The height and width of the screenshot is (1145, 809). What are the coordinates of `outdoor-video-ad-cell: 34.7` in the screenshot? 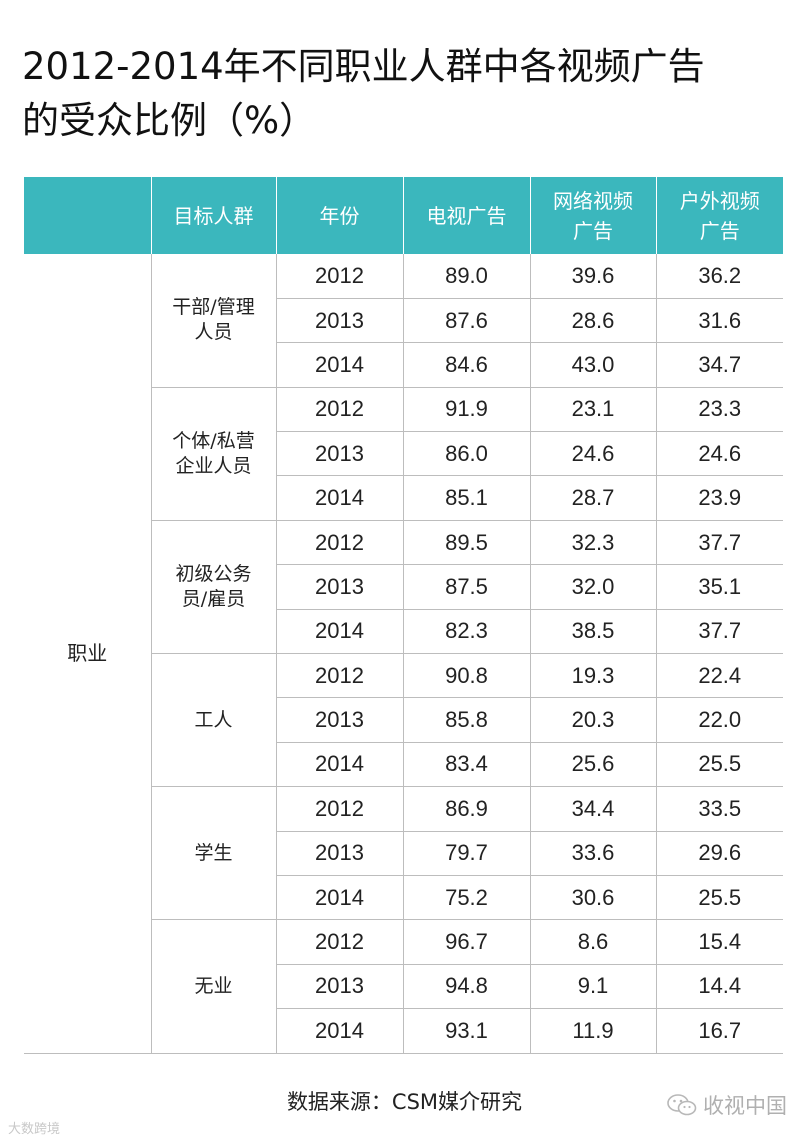 It's located at (719, 365).